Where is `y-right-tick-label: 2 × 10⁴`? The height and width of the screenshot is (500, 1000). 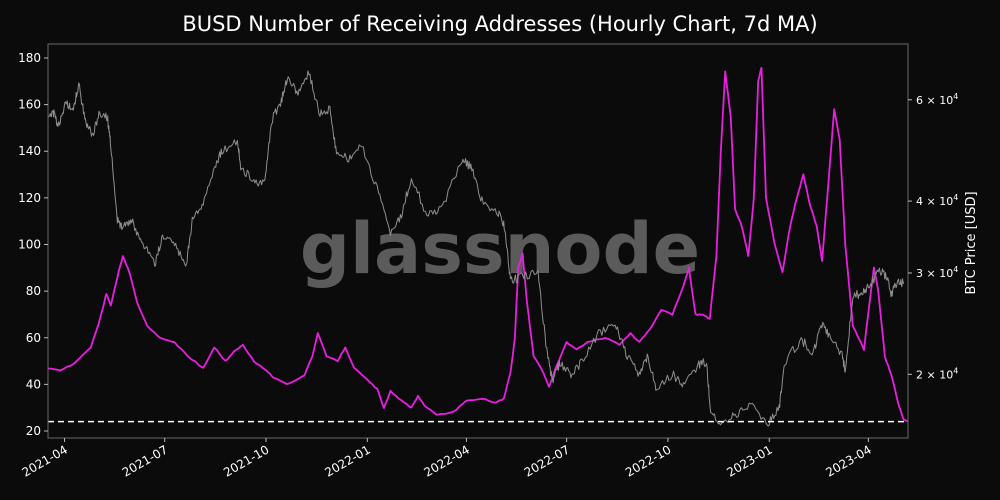
y-right-tick-label: 2 × 10⁴ is located at coordinates (937, 373).